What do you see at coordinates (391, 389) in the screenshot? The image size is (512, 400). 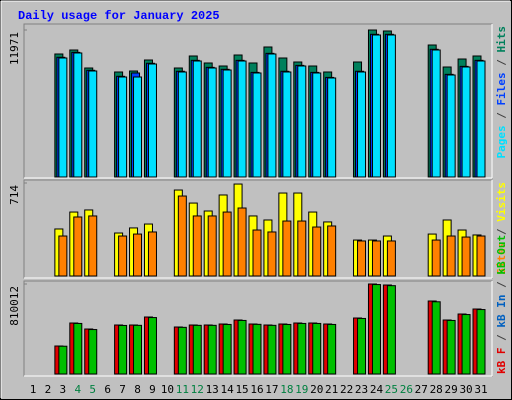 I see `x-tick-label: 25` at bounding box center [391, 389].